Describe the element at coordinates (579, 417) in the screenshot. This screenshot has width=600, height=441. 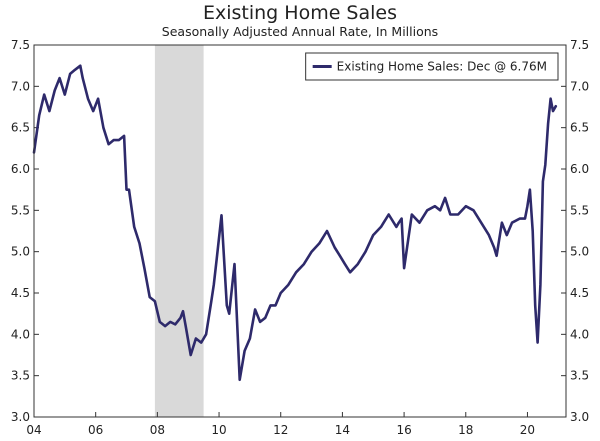
I see `y-tick-label-right: 3.0` at that location.